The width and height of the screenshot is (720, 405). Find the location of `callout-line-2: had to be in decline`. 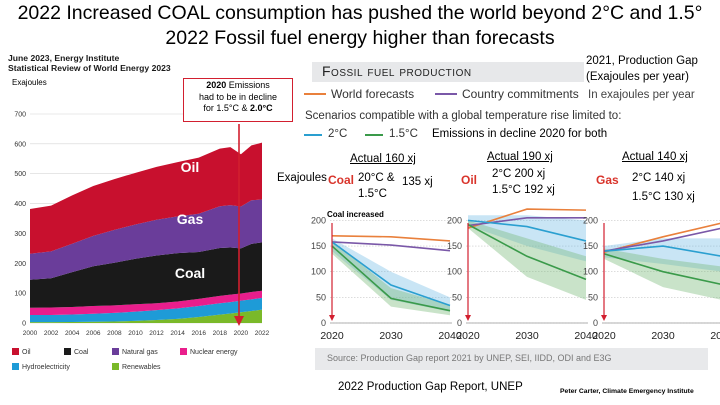

callout-line-2: had to be in decline is located at coordinates (238, 96).